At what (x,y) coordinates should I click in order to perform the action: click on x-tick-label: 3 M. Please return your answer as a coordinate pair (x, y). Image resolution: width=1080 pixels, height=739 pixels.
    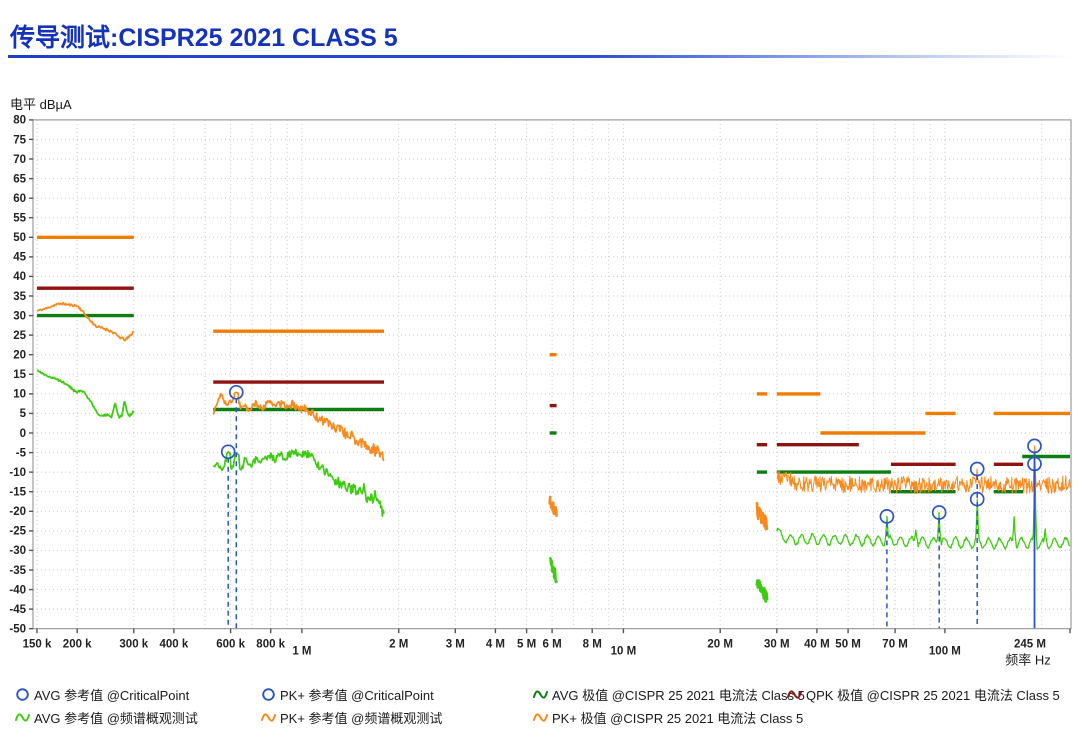
    Looking at the image, I should click on (455, 645).